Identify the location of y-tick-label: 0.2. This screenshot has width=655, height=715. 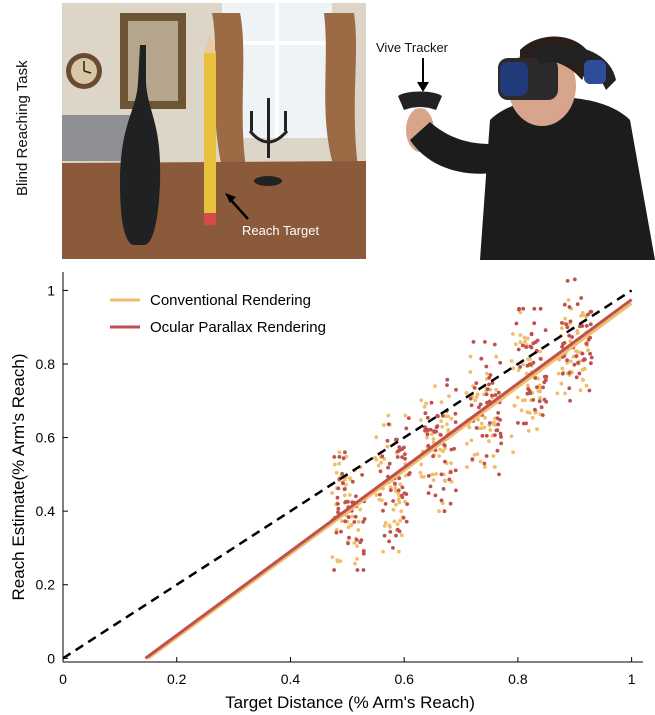
(46, 585).